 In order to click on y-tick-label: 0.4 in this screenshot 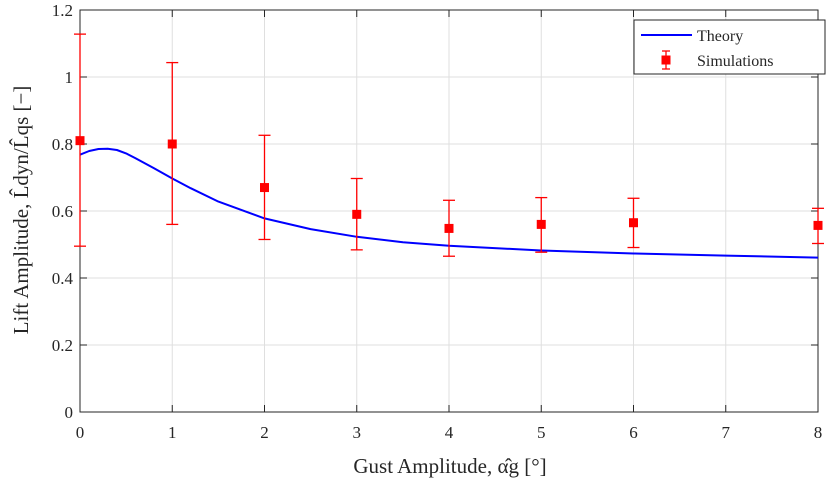, I will do `click(63, 278)`.